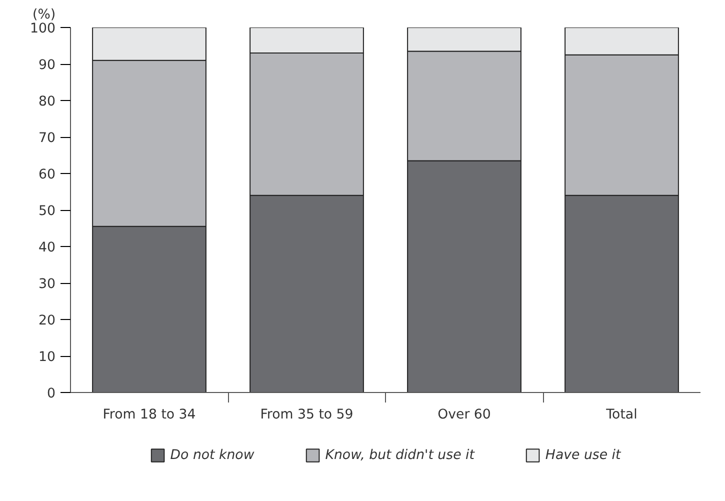 Image resolution: width=725 pixels, height=501 pixels. Describe the element at coordinates (47, 321) in the screenshot. I see `y-tick-label: 20` at that location.